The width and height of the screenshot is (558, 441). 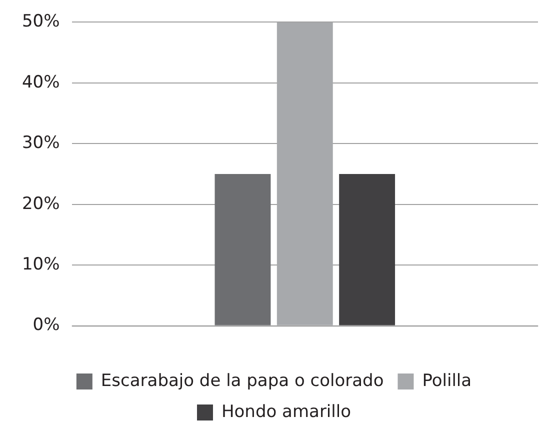 What do you see at coordinates (41, 204) in the screenshot?
I see `y-tick-label: 20%` at bounding box center [41, 204].